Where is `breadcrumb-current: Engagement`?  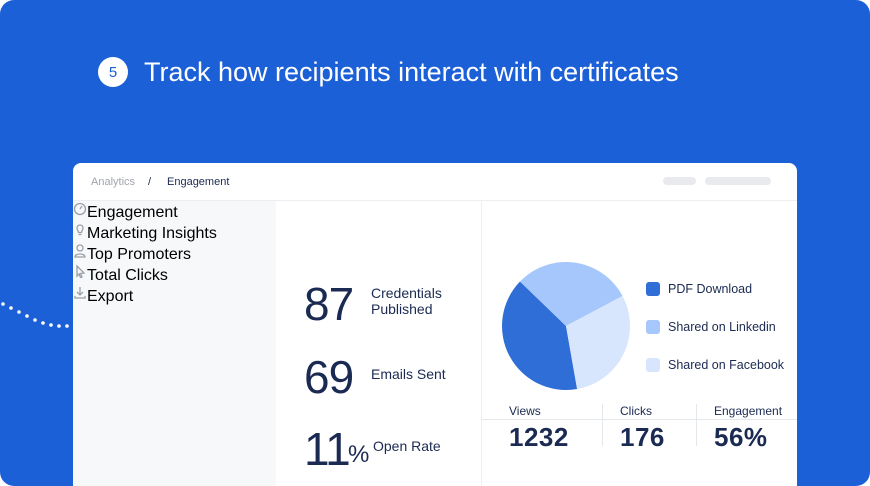 breadcrumb-current: Engagement is located at coordinates (198, 182).